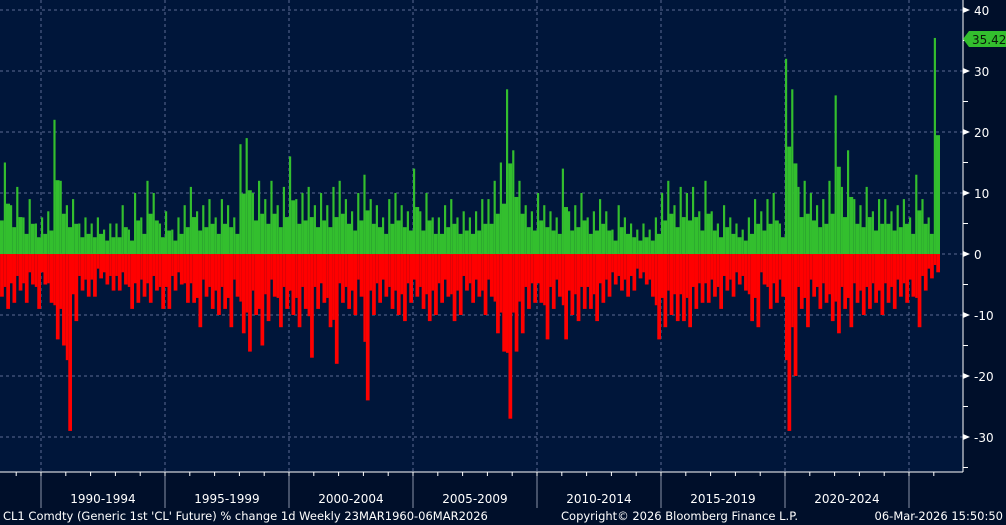 The width and height of the screenshot is (1006, 525). What do you see at coordinates (981, 194) in the screenshot?
I see `y-tick-label: 10` at bounding box center [981, 194].